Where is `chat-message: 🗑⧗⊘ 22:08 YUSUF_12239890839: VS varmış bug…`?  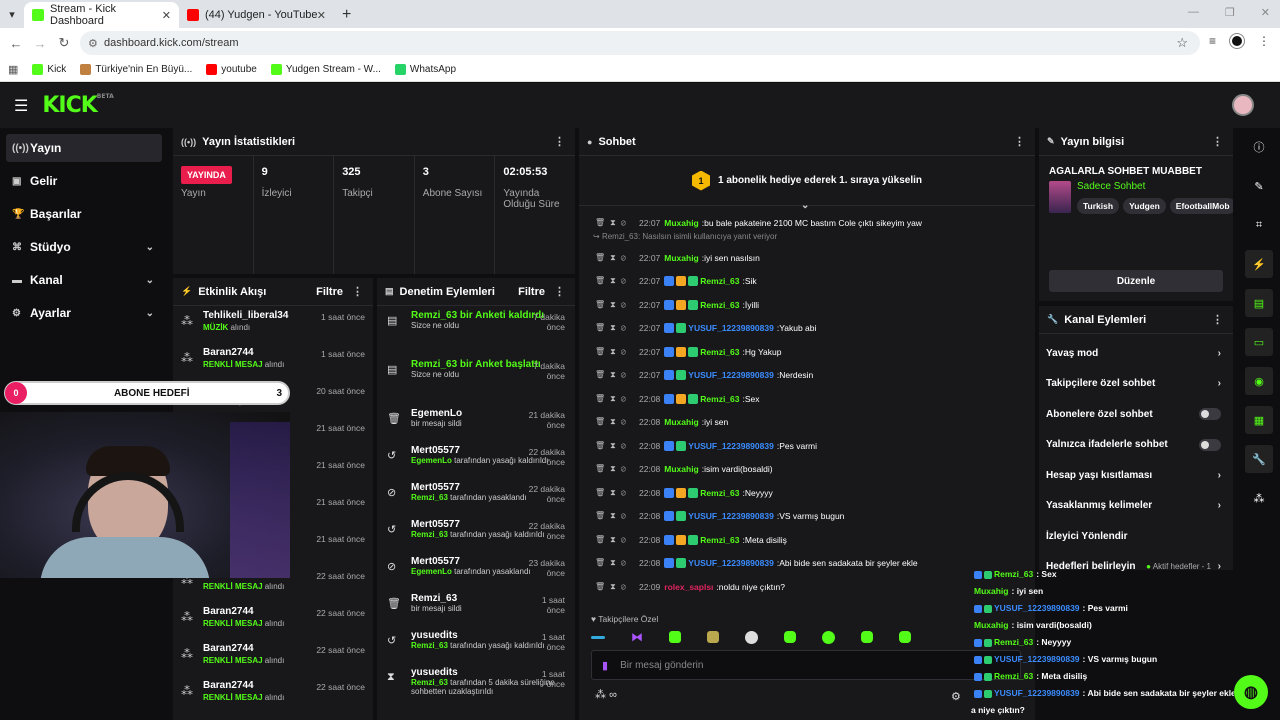 chat-message: 🗑⧗⊘ 22:08 YUSUF_12239890839: VS varmış bug… is located at coordinates (807, 517).